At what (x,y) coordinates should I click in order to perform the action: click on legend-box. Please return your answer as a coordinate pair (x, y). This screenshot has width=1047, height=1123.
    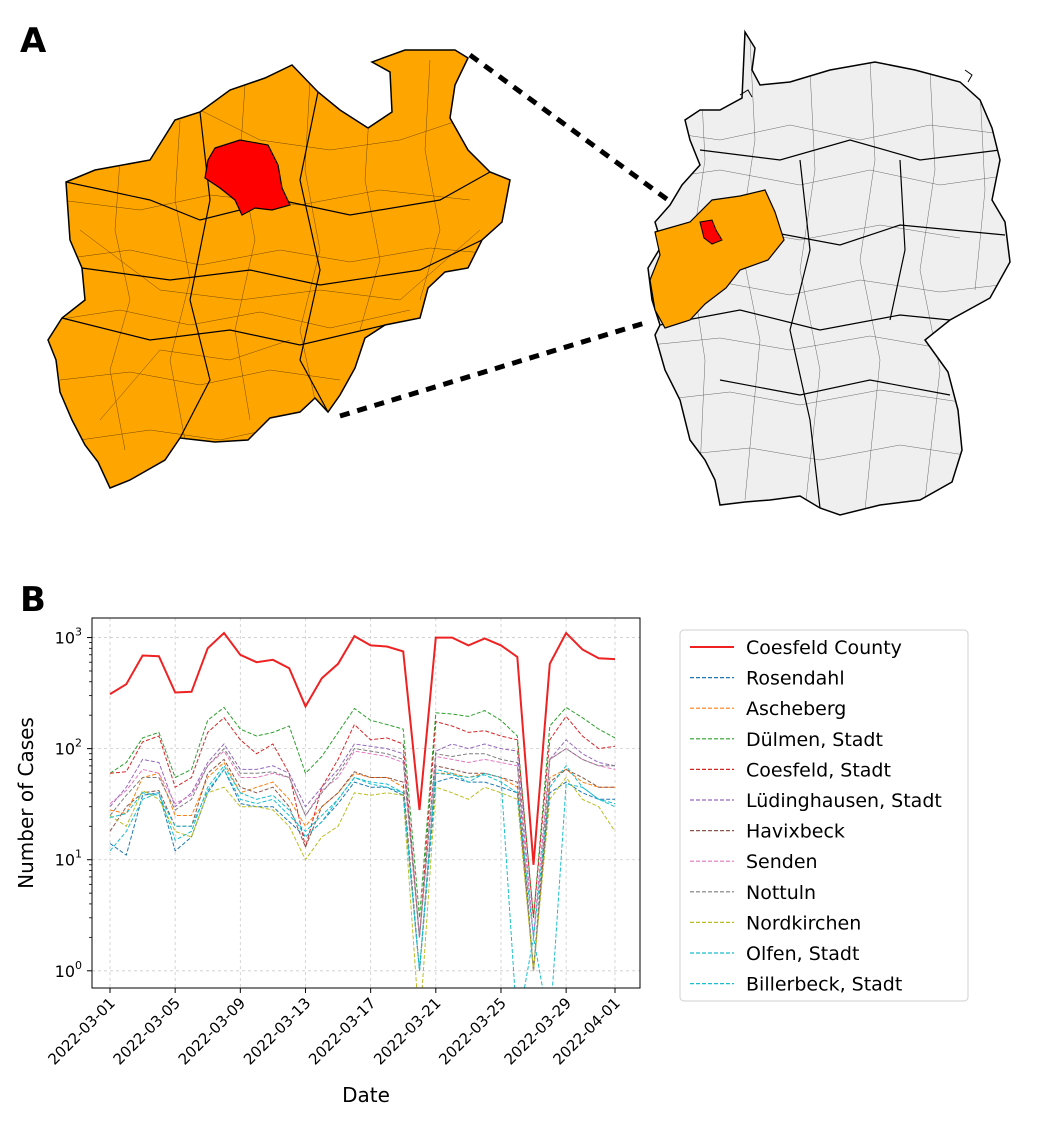
    Looking at the image, I should click on (824, 815).